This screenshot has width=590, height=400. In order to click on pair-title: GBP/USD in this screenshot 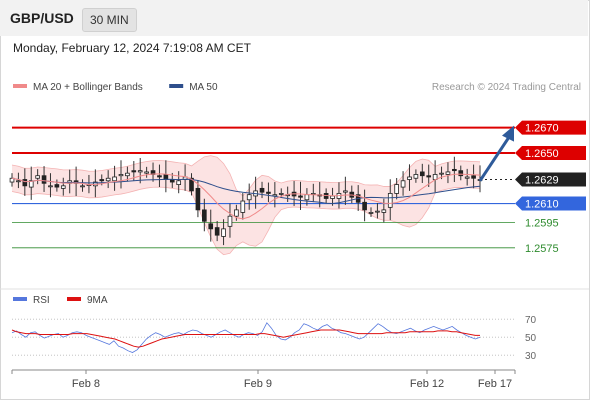, I will do `click(42, 18)`.